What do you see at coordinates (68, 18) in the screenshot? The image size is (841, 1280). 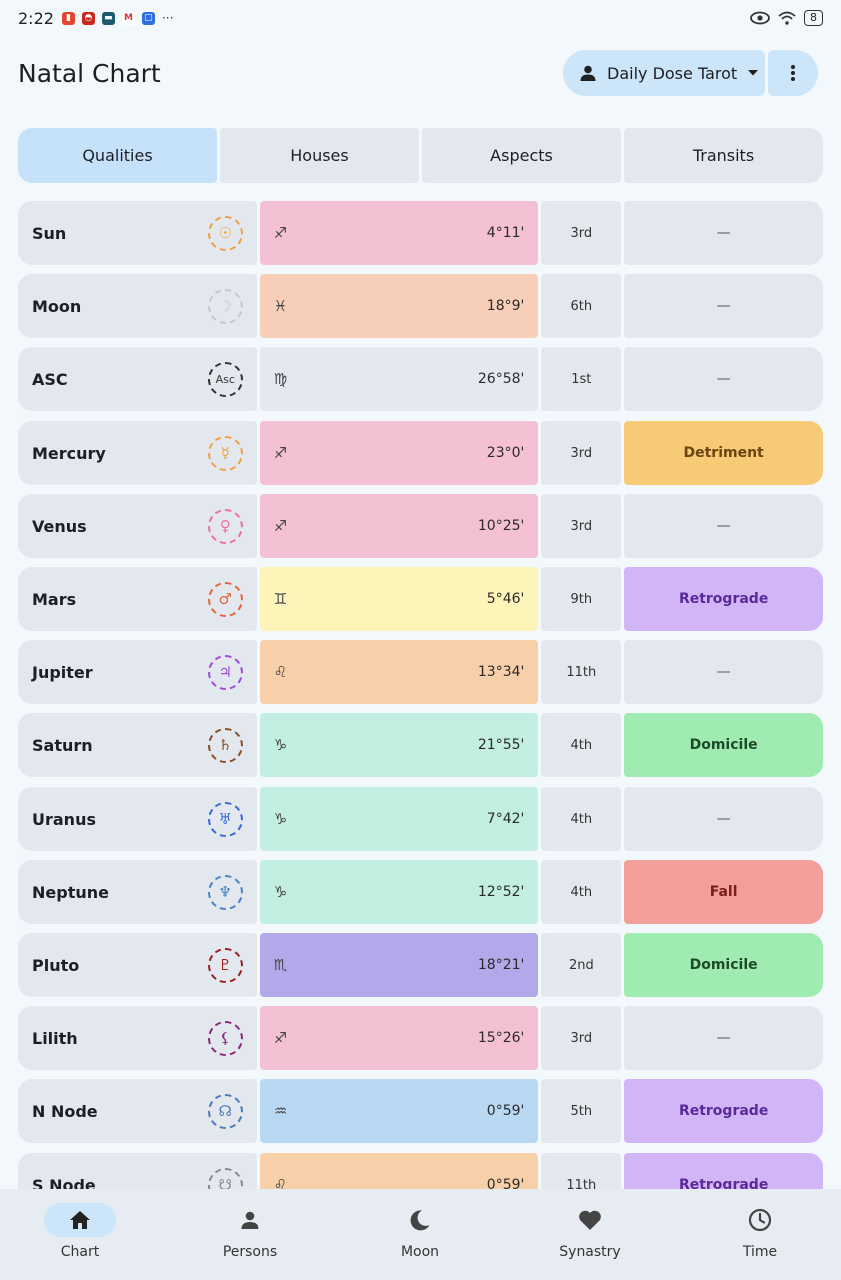 I see `notification-icon: ▮` at bounding box center [68, 18].